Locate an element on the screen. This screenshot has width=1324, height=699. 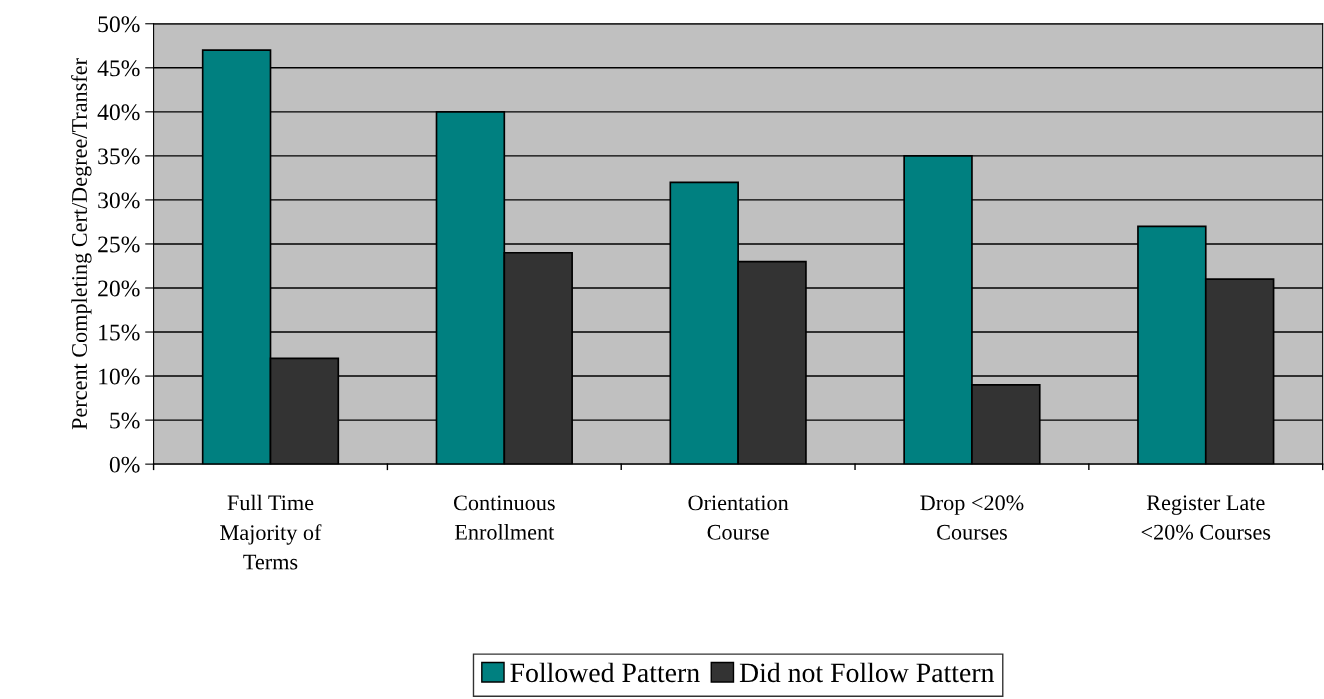
y-tick-label: 10% is located at coordinates (119, 376).